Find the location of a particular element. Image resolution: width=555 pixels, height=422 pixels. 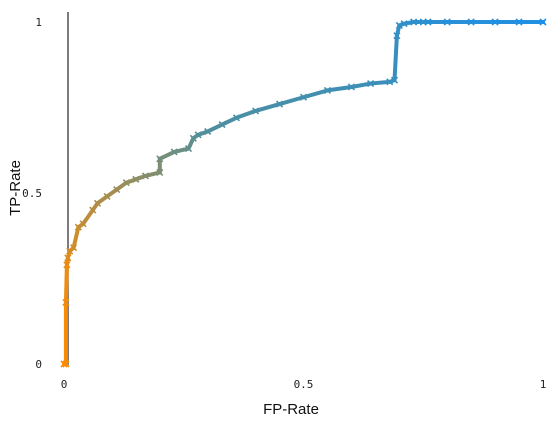

y-tick-label: 0 is located at coordinates (38, 364).